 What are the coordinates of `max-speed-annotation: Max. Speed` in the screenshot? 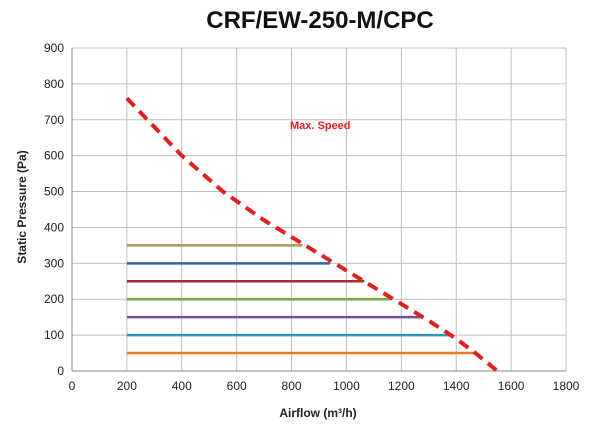 It's located at (320, 126).